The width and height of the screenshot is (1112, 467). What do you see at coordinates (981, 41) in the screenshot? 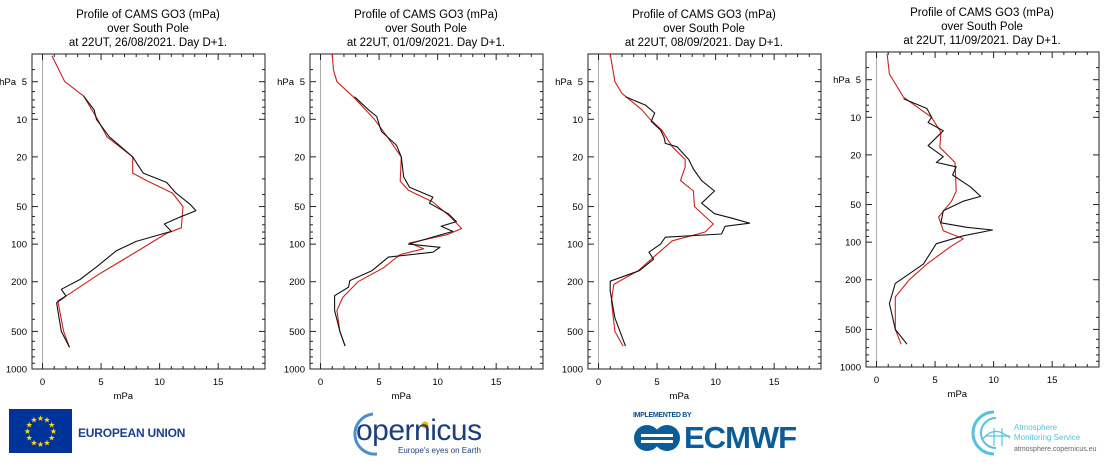
I see `chart-title-line: at 22UT, 11/09/2021. Day D+1.` at bounding box center [981, 41].